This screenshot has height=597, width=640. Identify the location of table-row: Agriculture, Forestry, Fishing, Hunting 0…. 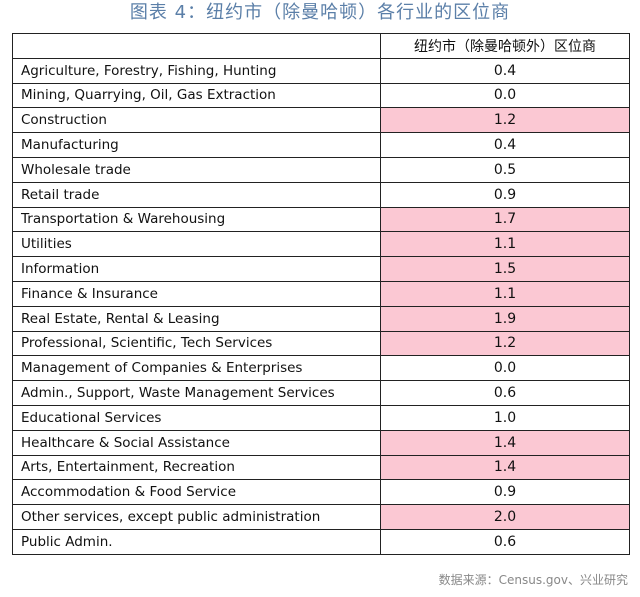
(321, 70).